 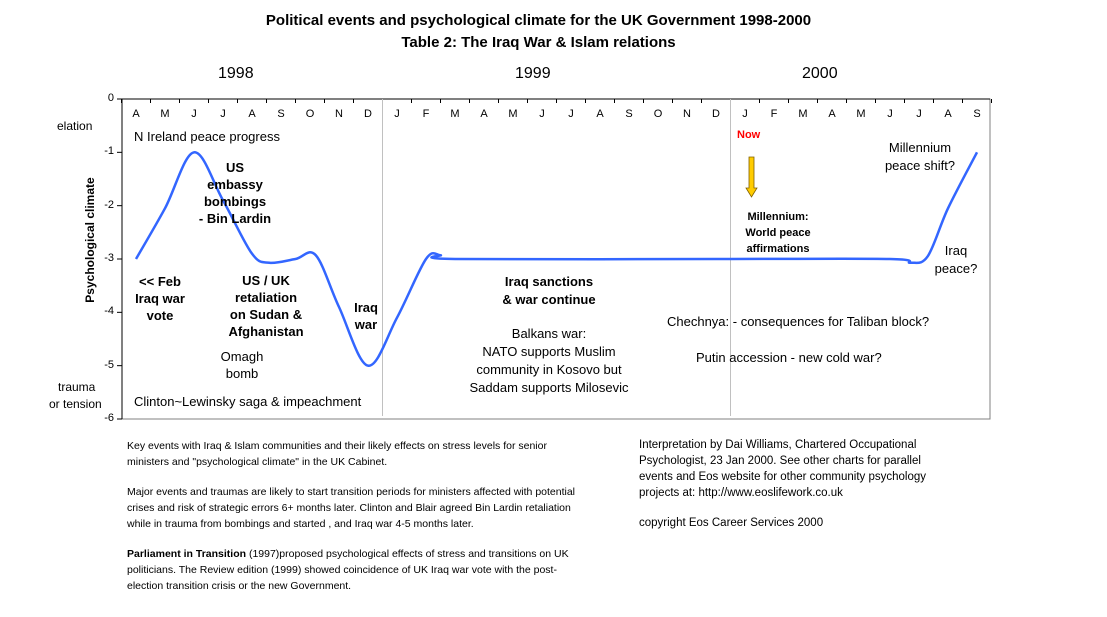 I want to click on annotation-line: Omagh, so click(x=242, y=356).